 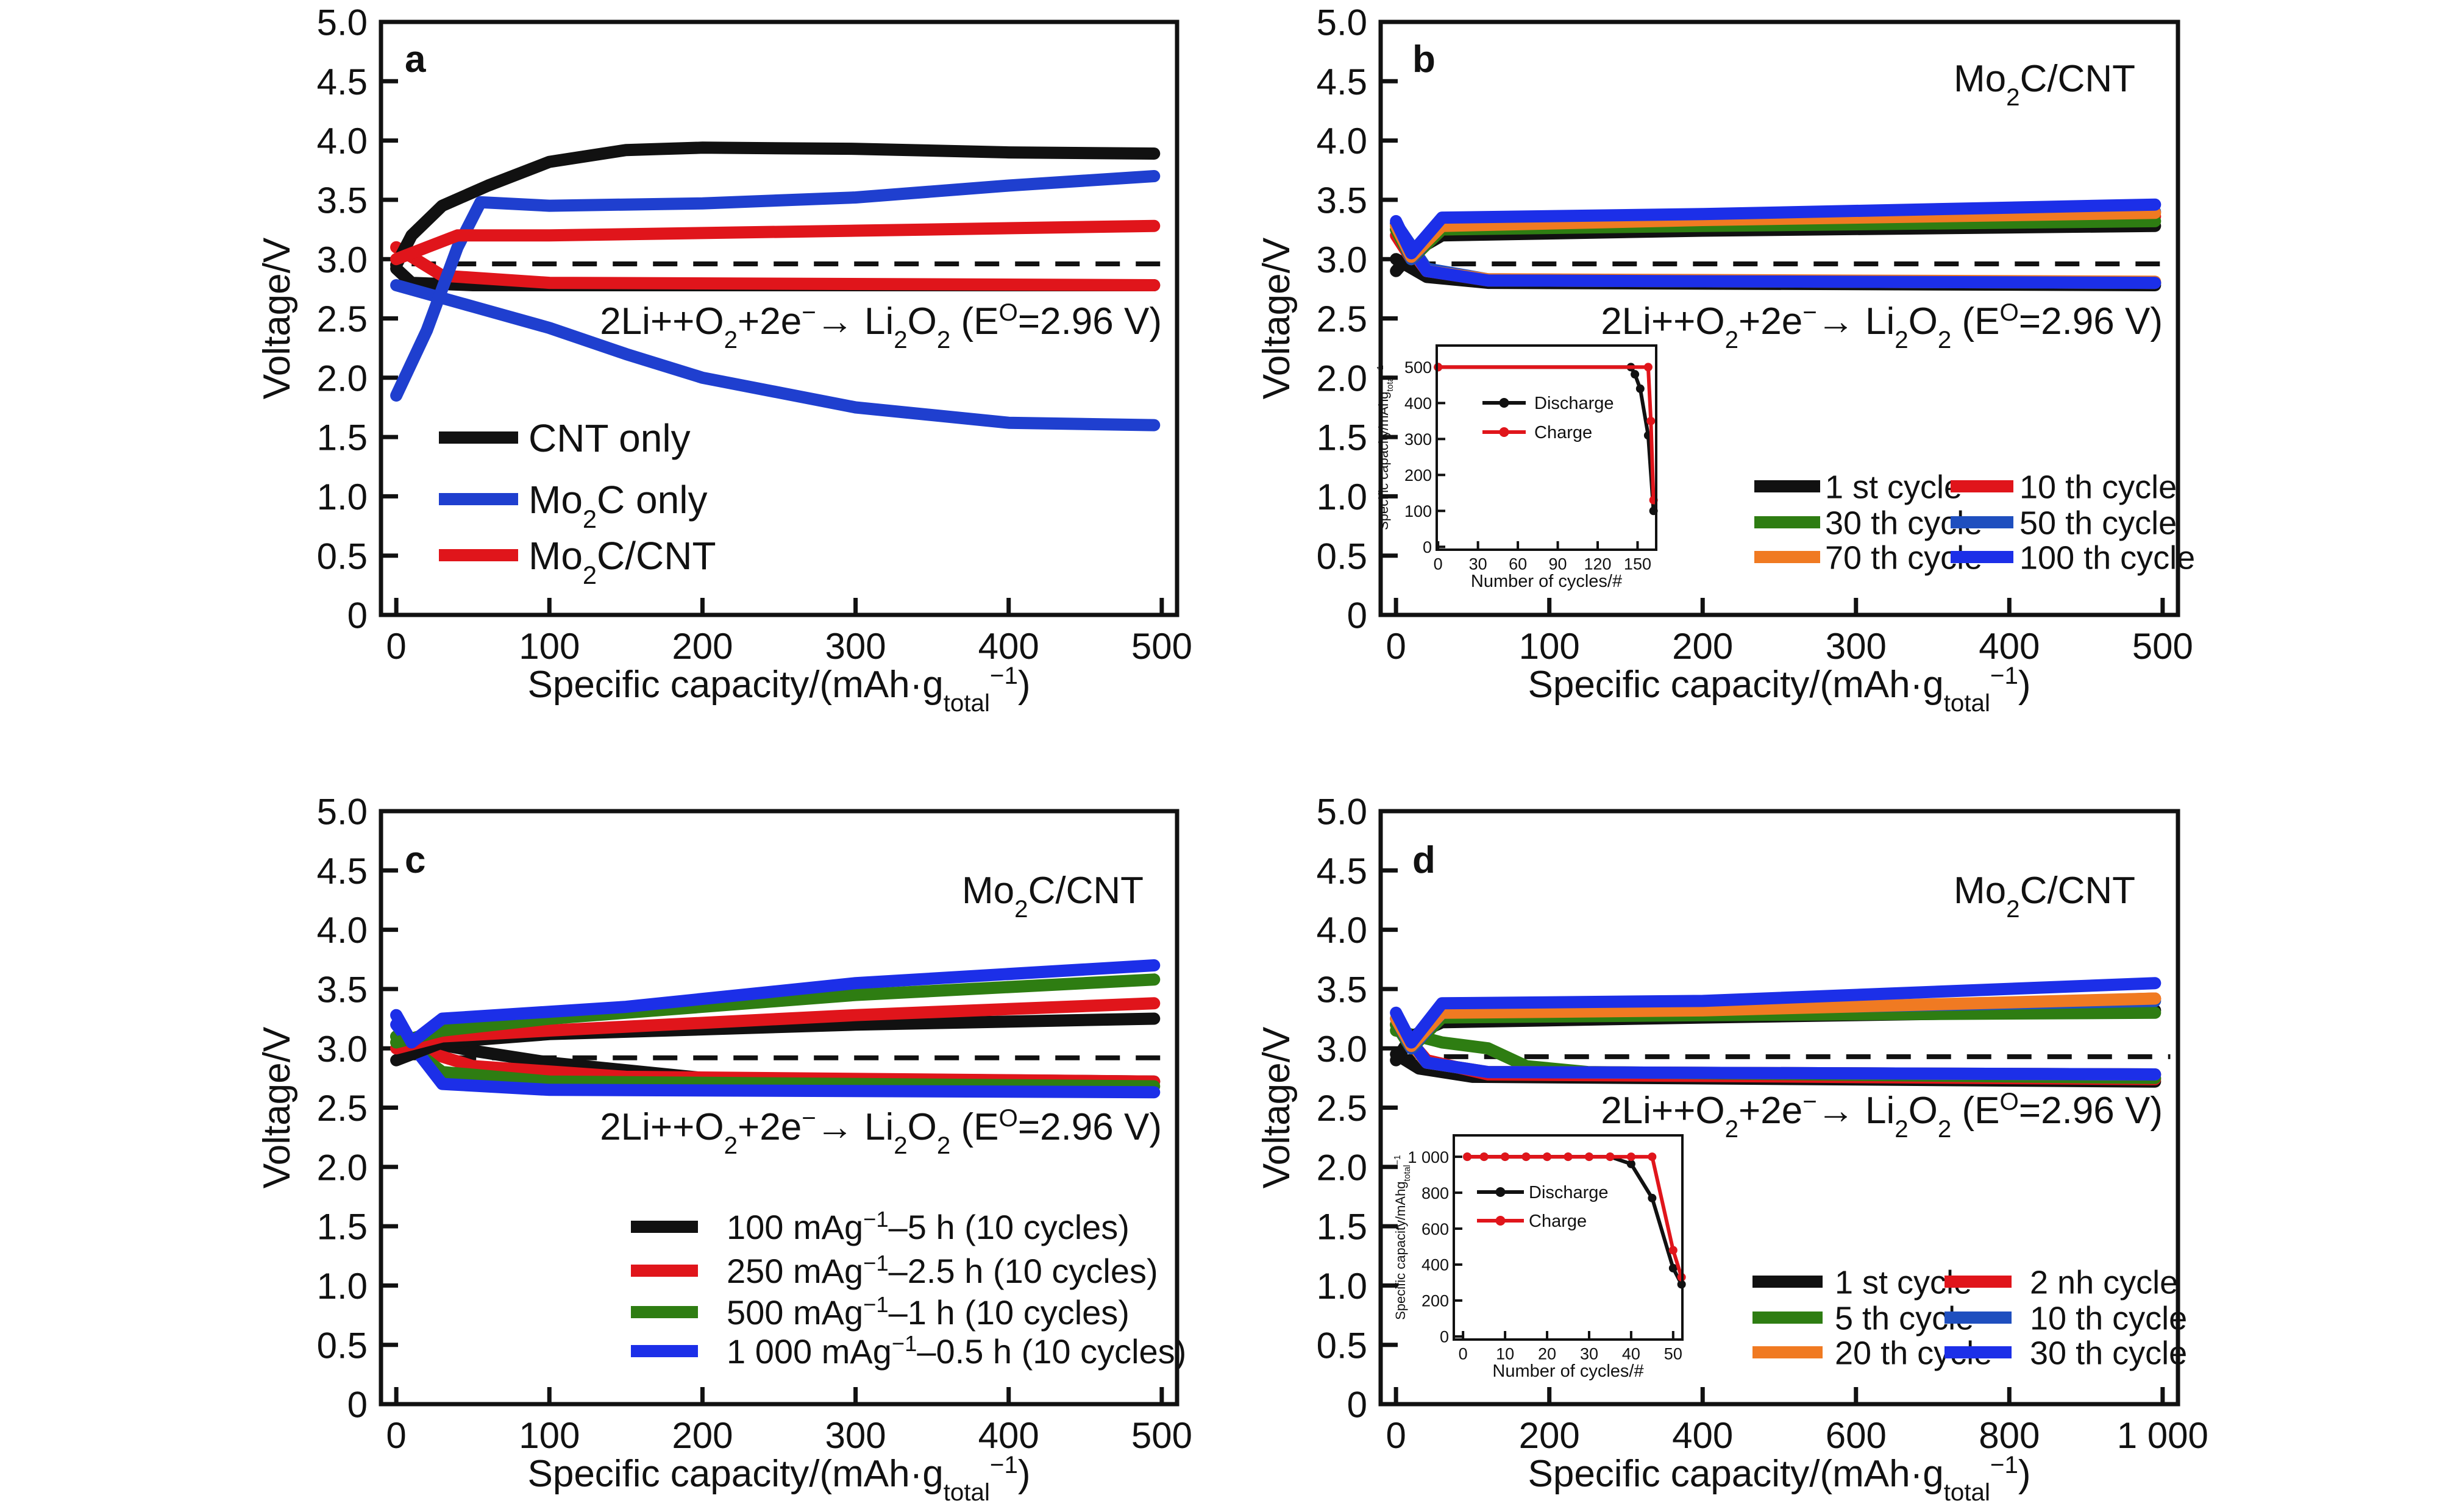 What do you see at coordinates (928, 1312) in the screenshot?
I see `legend-label: 500 mAg−1–1 h (10 cycles)` at bounding box center [928, 1312].